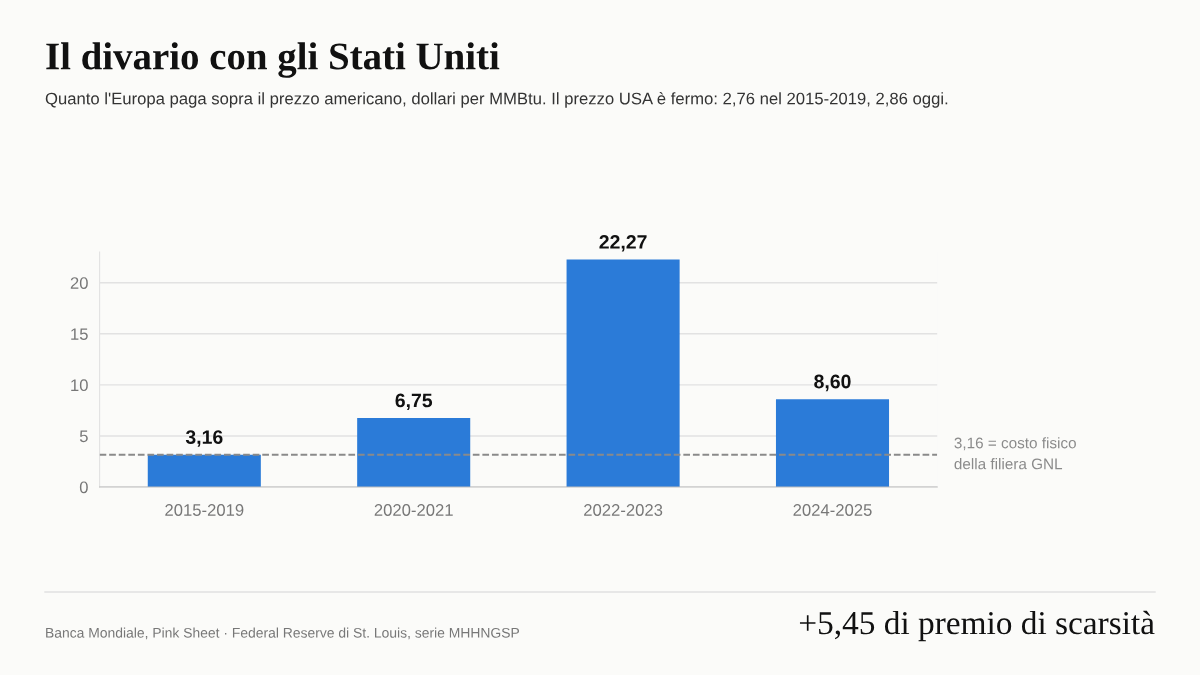  I want to click on text: Banca Mondiale, Pink Sheet · Federal Reserve di St. Louis, serie MHHNGSP, so click(283, 633).